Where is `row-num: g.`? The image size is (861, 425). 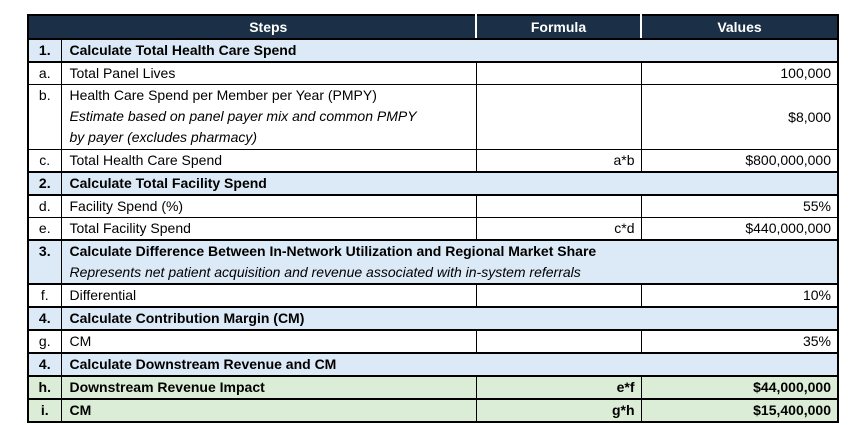 row-num: g. is located at coordinates (44, 341).